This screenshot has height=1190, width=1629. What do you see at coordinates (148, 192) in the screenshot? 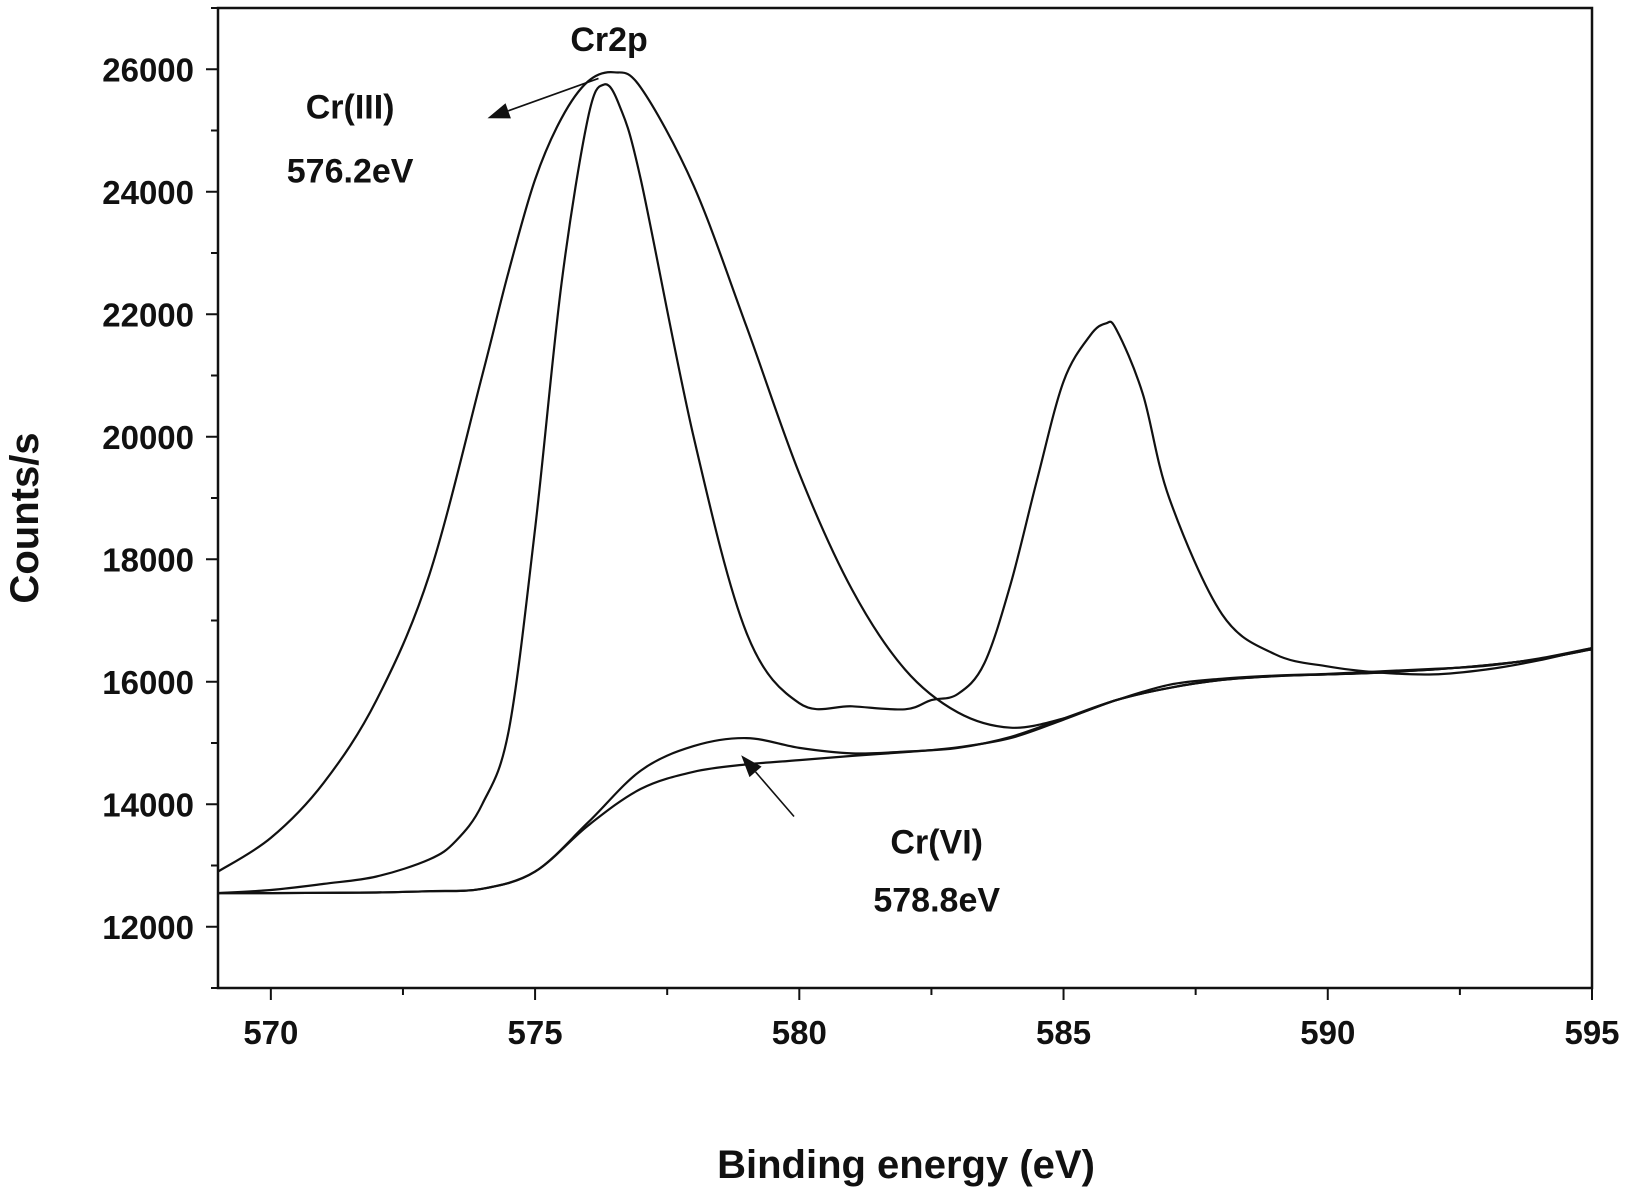
I see `y-tick-label: 24000` at bounding box center [148, 192].